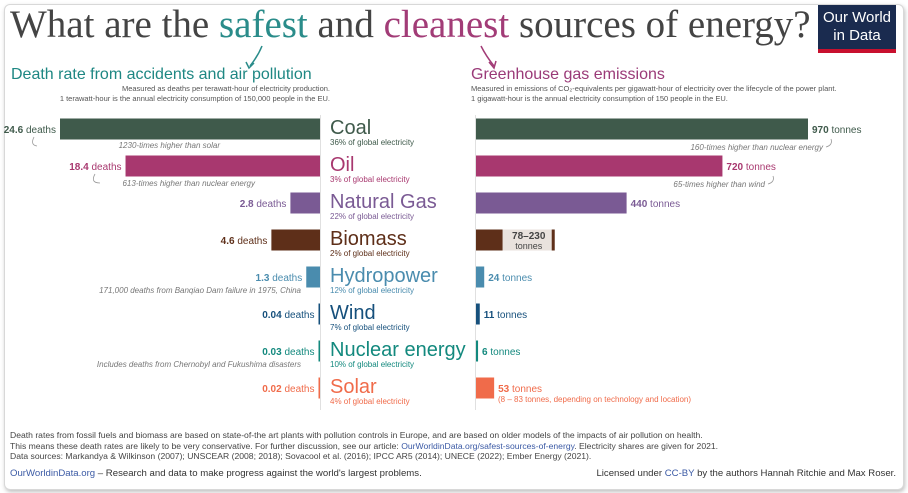 The image size is (908, 493). Describe the element at coordinates (485, 352) in the screenshot. I see `emission-value-number: 6` at that location.